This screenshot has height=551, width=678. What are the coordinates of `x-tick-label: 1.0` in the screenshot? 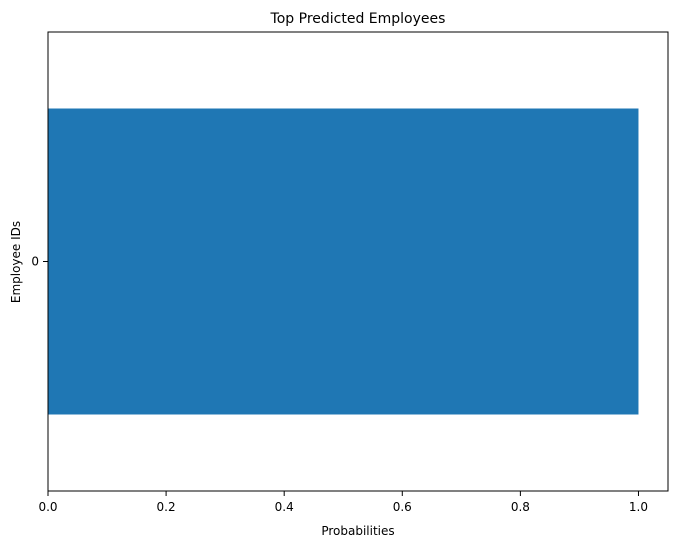 It's located at (638, 507).